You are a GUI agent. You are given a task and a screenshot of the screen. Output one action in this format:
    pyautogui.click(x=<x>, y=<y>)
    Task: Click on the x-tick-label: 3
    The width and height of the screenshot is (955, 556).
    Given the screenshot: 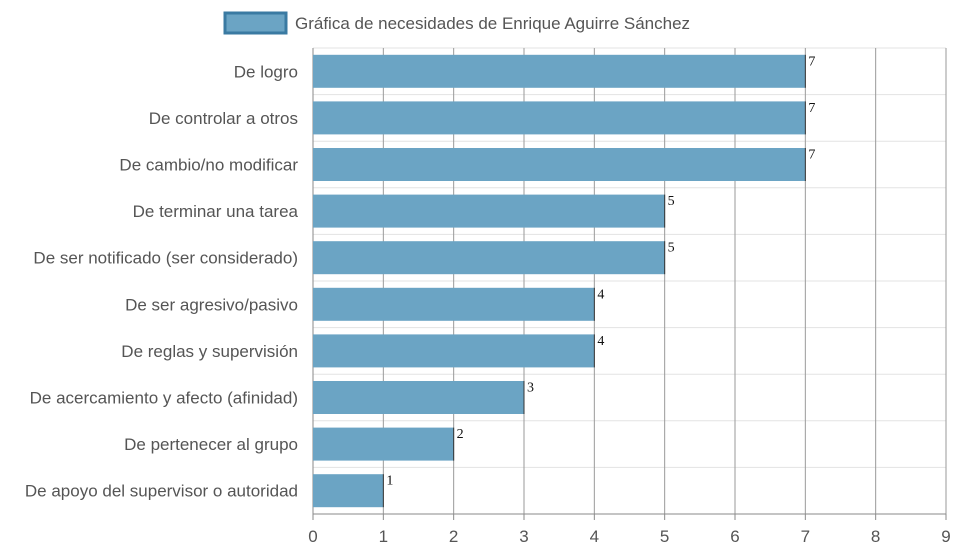 What is the action you would take?
    pyautogui.click(x=523, y=536)
    